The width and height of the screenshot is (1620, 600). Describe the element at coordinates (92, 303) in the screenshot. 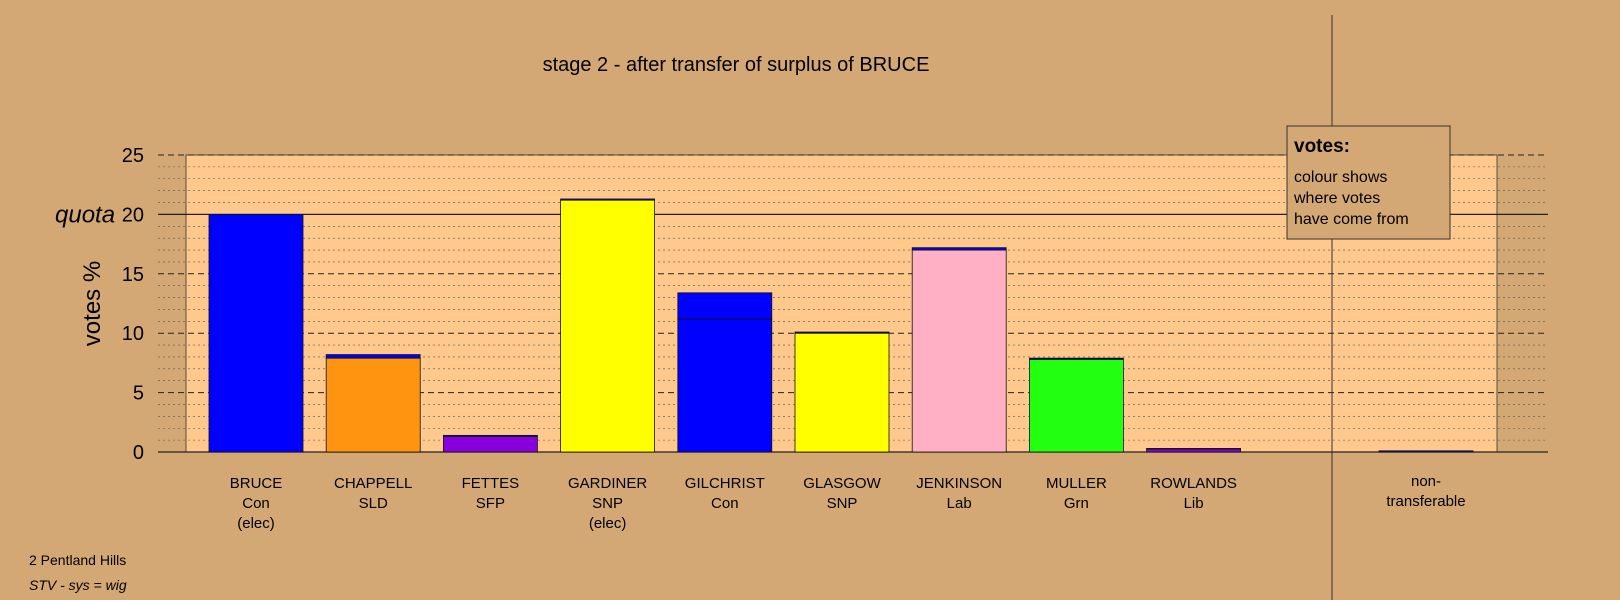

I see `y-axis-label: votes %` at that location.